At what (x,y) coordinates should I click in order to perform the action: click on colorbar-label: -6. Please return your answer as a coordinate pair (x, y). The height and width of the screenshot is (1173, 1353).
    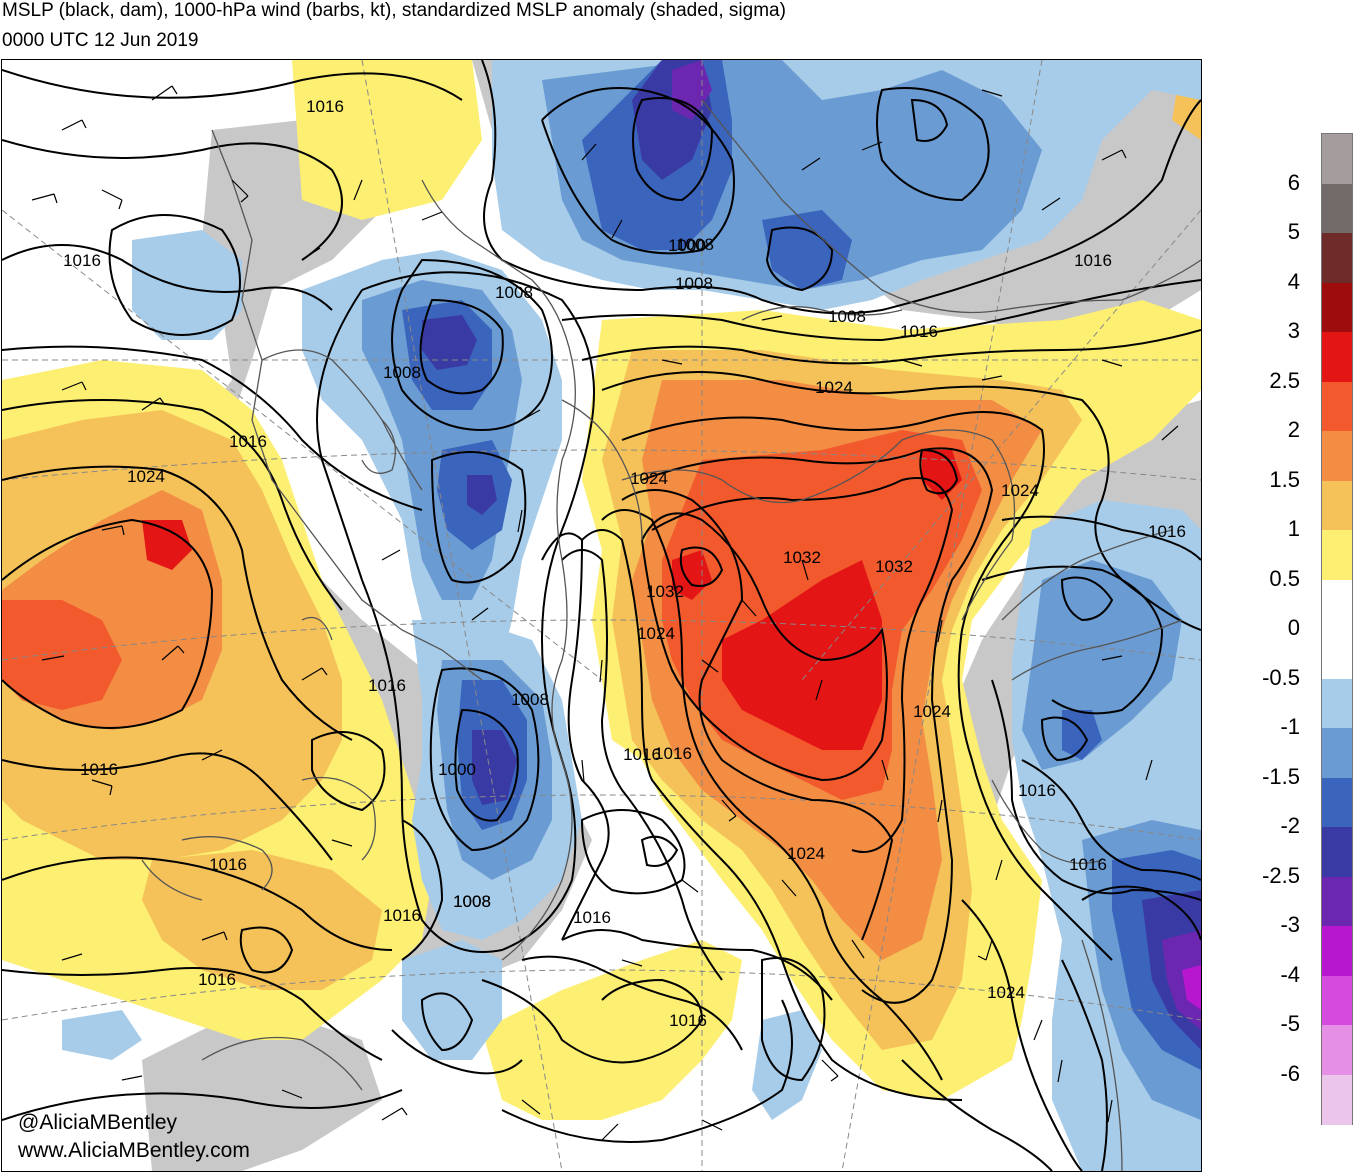
    Looking at the image, I should click on (1290, 1073).